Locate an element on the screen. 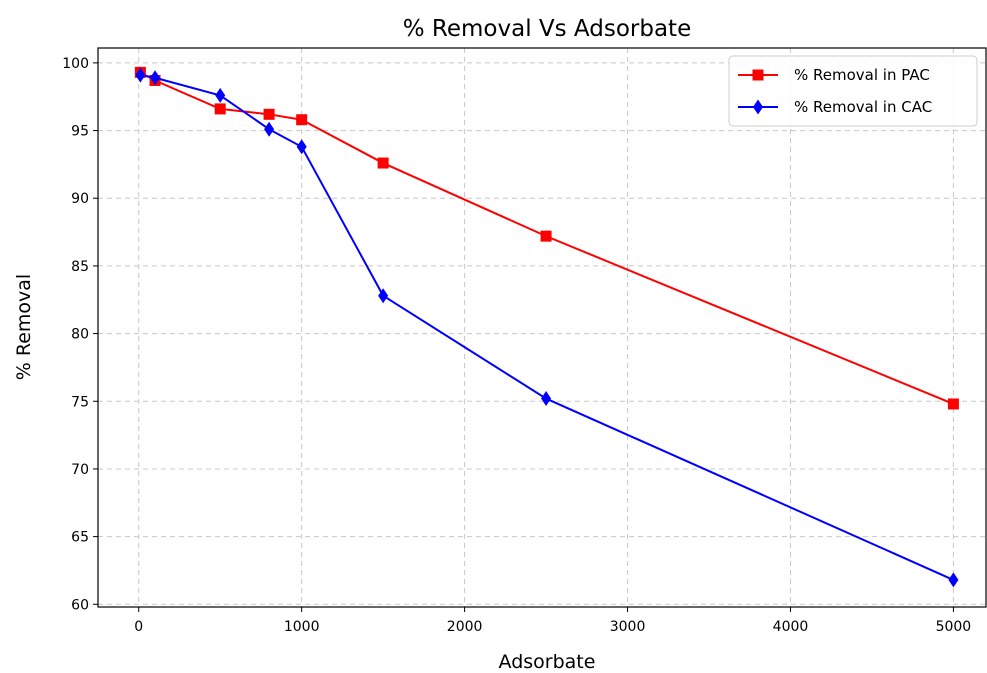 The image size is (987, 673). legend-entry: % Removal in CAC is located at coordinates (835, 107).